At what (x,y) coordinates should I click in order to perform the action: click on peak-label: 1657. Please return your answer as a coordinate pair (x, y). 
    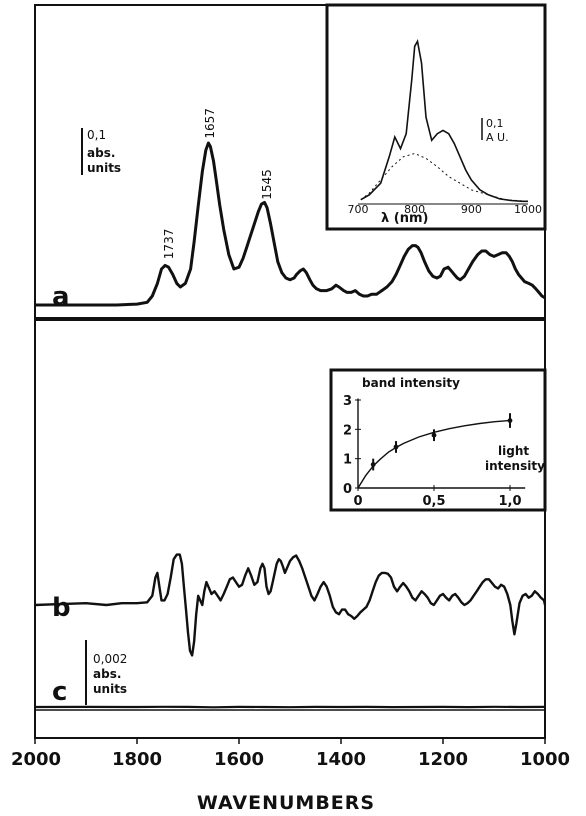
    Looking at the image, I should click on (210, 123).